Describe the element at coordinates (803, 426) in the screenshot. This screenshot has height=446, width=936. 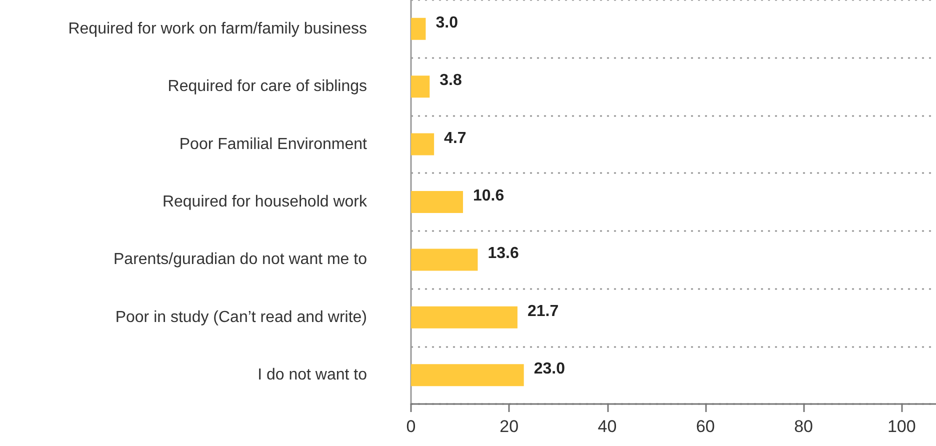
I see `x-tick-label: 80` at that location.